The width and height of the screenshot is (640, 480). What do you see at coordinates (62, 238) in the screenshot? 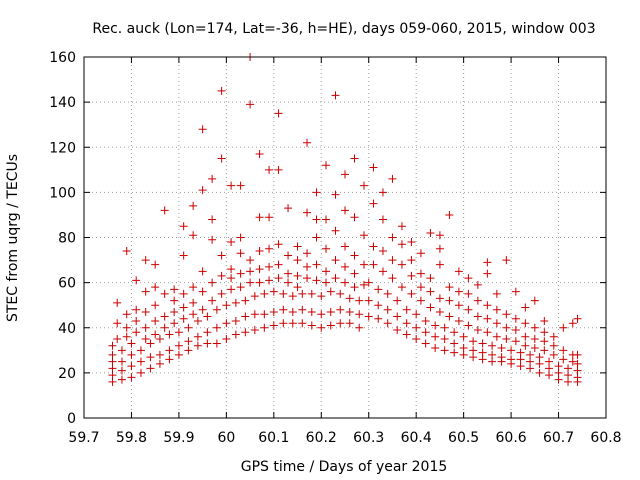
I see `y-tick-labels: 0 20 40 60 80 100 120 140 160` at bounding box center [62, 238].